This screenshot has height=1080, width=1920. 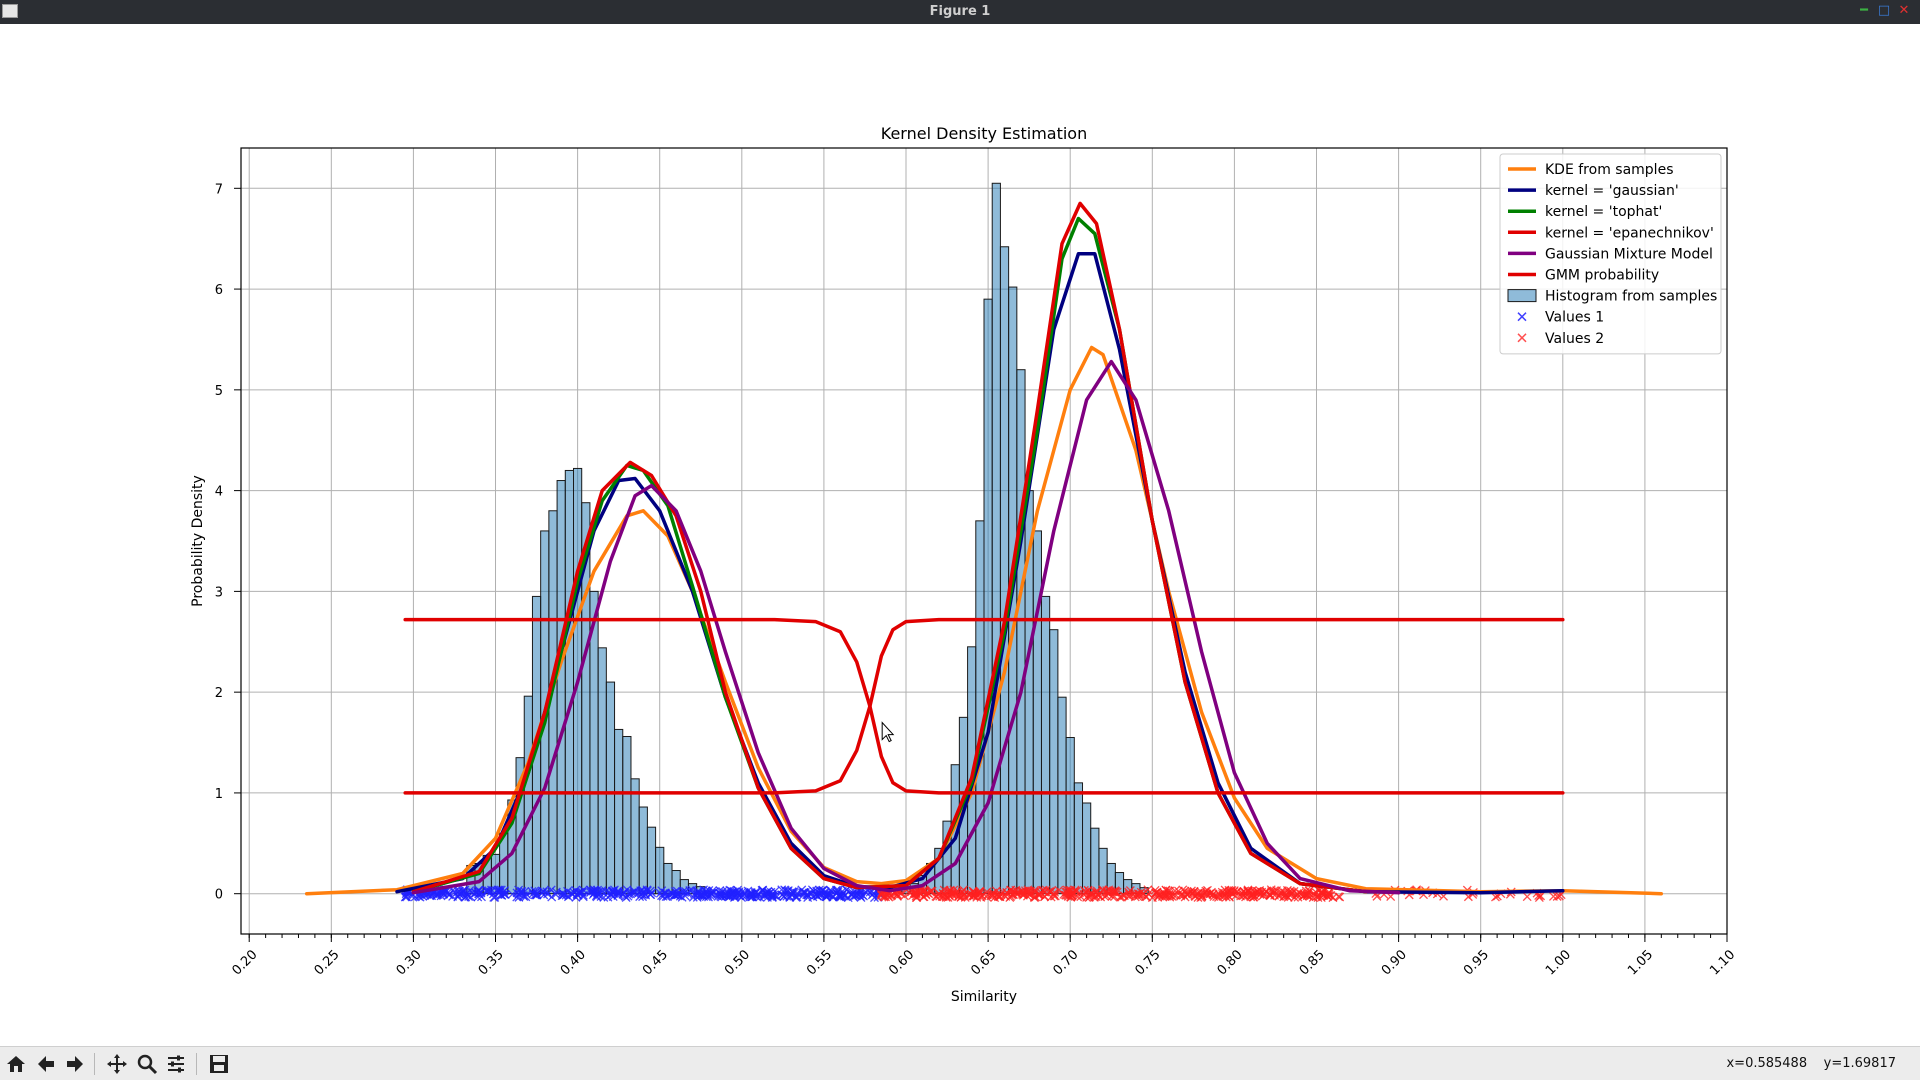 What do you see at coordinates (219, 492) in the screenshot?
I see `y-tick-label: 4` at bounding box center [219, 492].